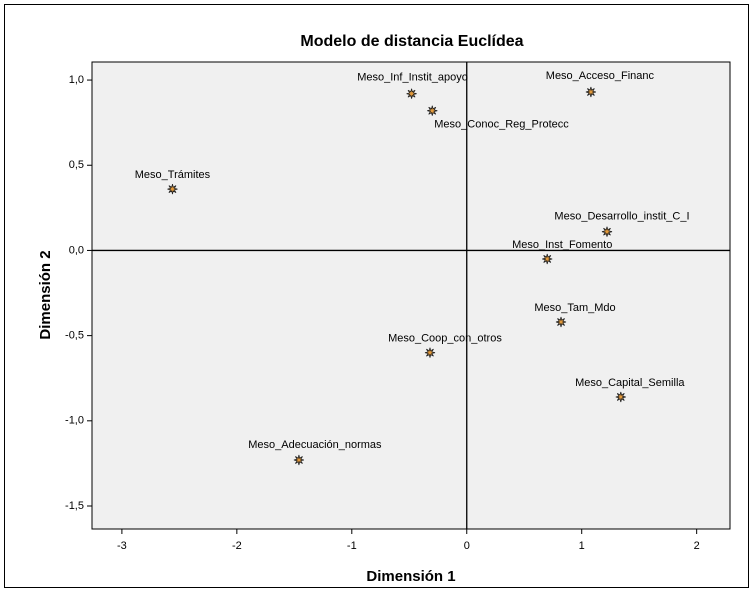 This screenshot has width=753, height=597. What do you see at coordinates (621, 217) in the screenshot?
I see `point-label: Meso_Desarrollo_instit_C_I` at bounding box center [621, 217].